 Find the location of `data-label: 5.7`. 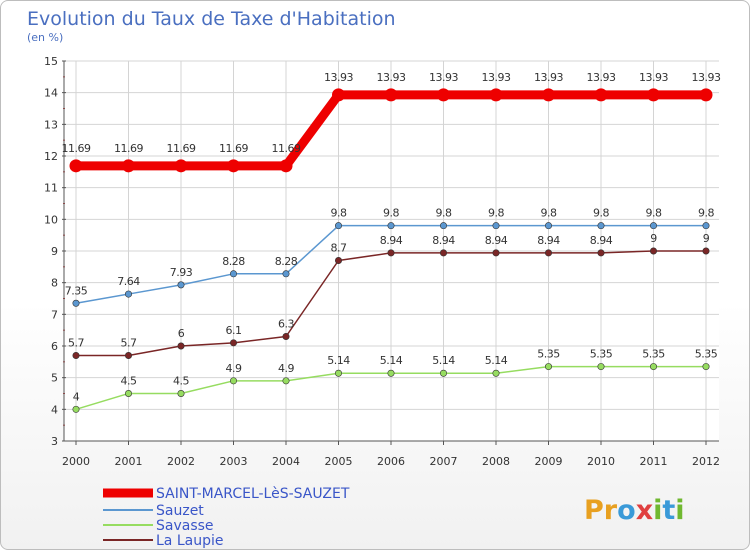

data-label: 5.7 is located at coordinates (76, 343).